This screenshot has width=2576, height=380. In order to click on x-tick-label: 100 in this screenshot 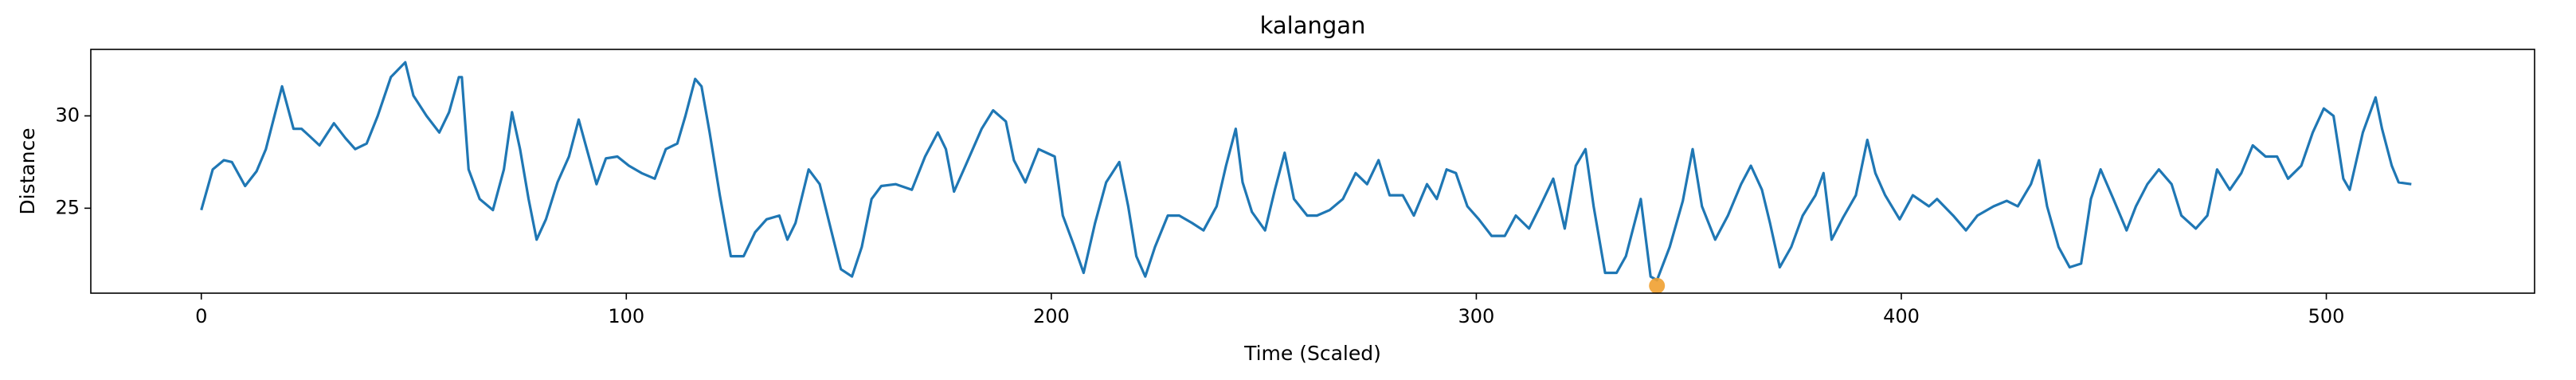, I will do `click(626, 316)`.